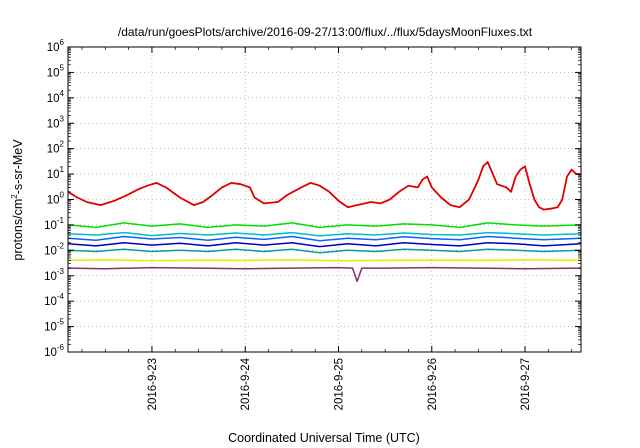  Describe the element at coordinates (56, 122) in the screenshot. I see `y-tick-label: 10³` at that location.